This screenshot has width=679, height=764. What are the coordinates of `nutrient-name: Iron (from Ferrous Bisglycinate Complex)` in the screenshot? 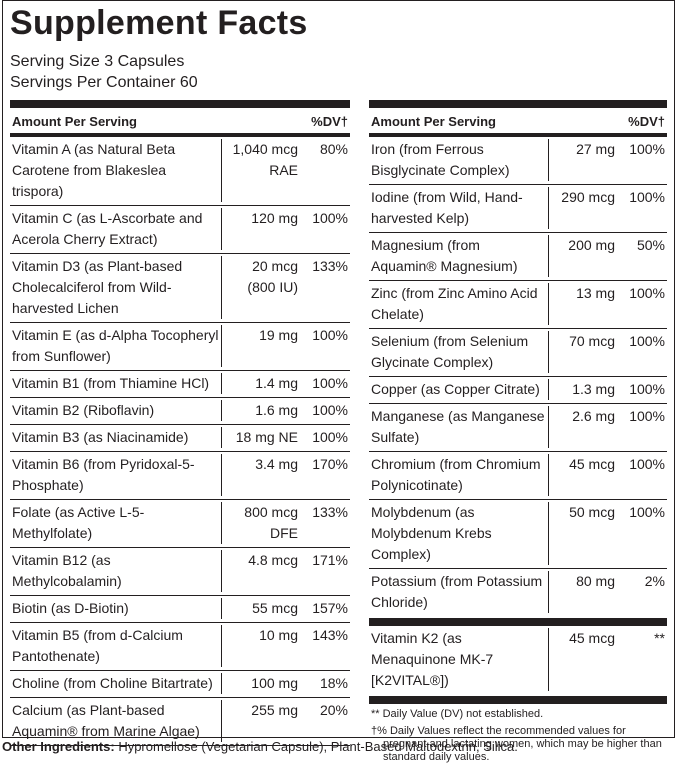 It's located at (440, 159).